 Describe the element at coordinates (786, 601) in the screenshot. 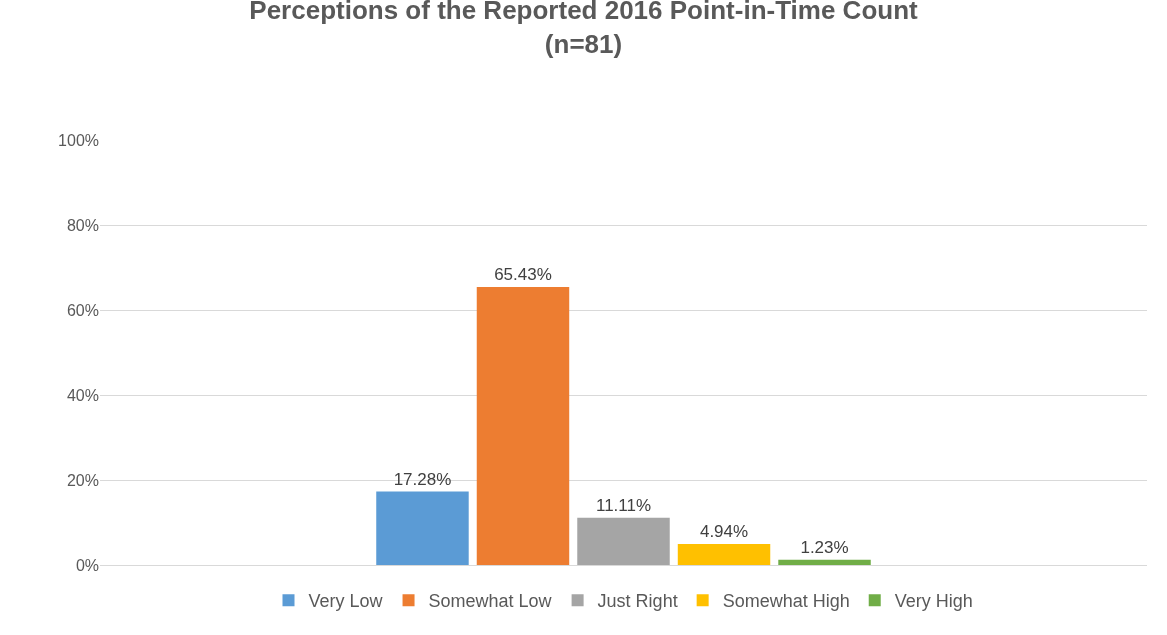

I see `legend-label: Somewhat High` at that location.